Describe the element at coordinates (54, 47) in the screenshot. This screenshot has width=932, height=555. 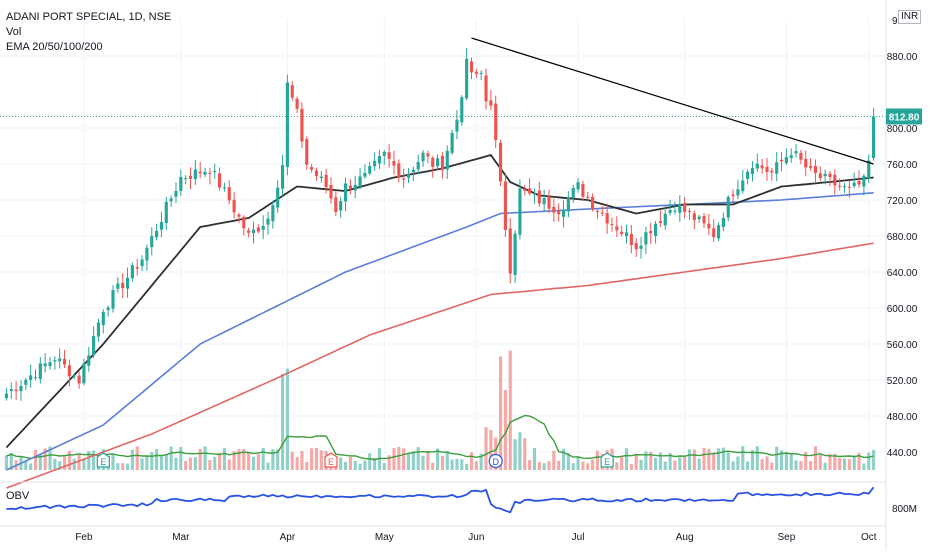
I see `ema-indicator-label: EMA 20/50/100/200` at that location.